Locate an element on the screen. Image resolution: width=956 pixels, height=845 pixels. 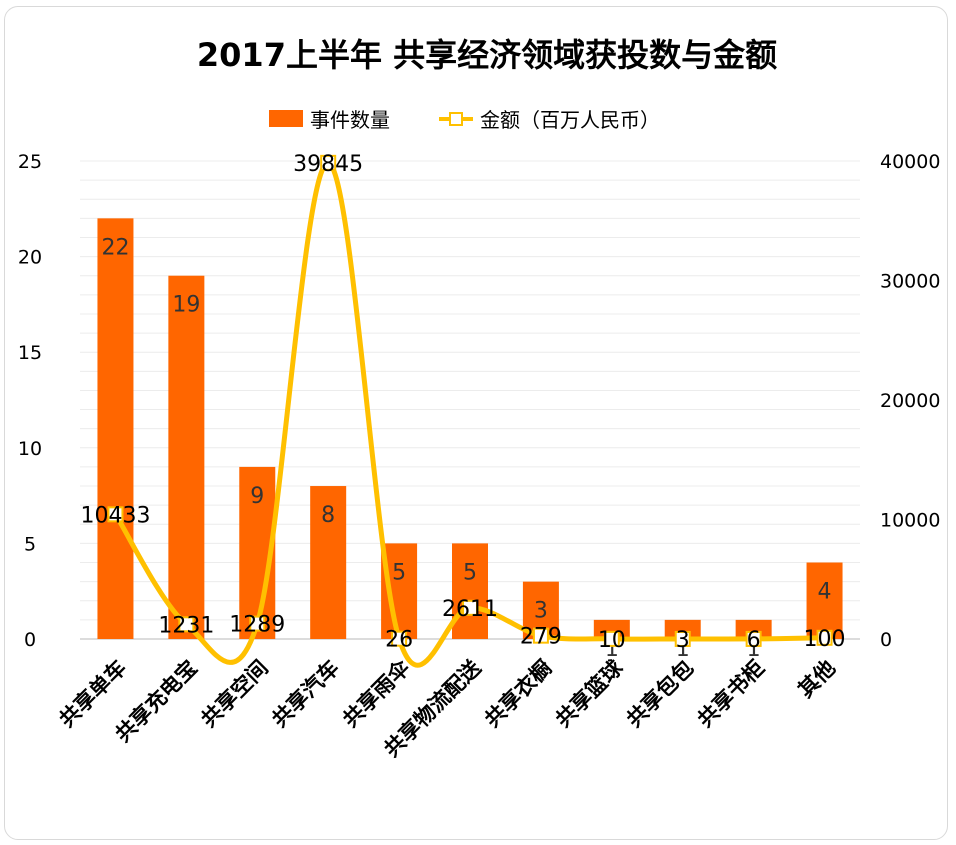
legend-label-bar: 事件数量 is located at coordinates (350, 120).